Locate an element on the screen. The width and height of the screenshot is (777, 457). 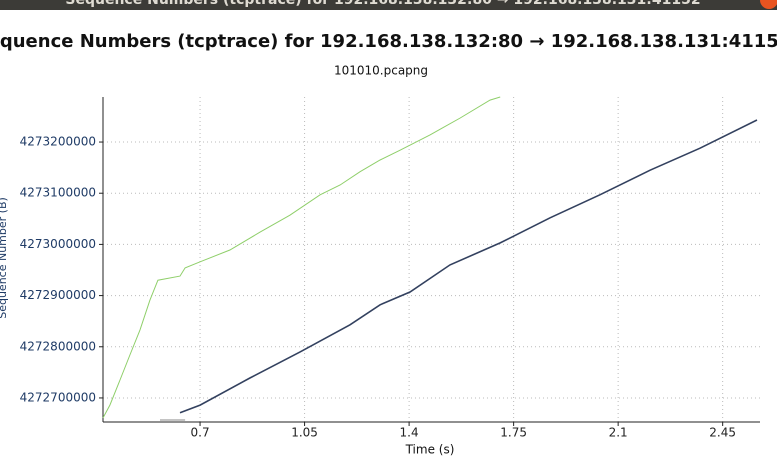
x-tick-label: 2.45 is located at coordinates (722, 433).